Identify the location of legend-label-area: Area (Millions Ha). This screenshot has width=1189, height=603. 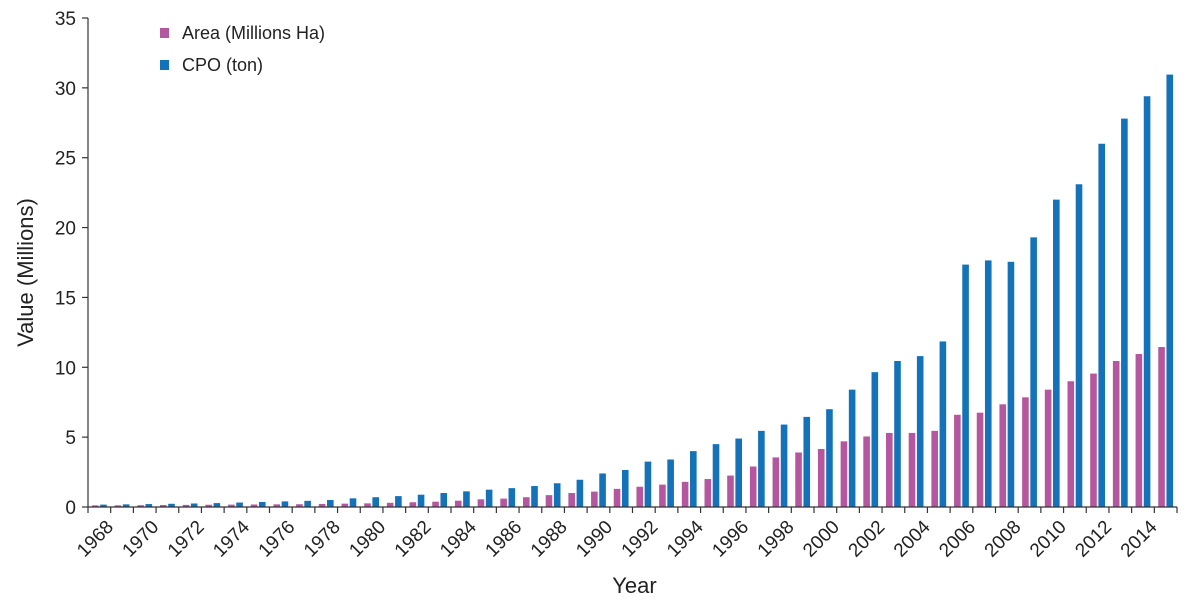
(253, 33).